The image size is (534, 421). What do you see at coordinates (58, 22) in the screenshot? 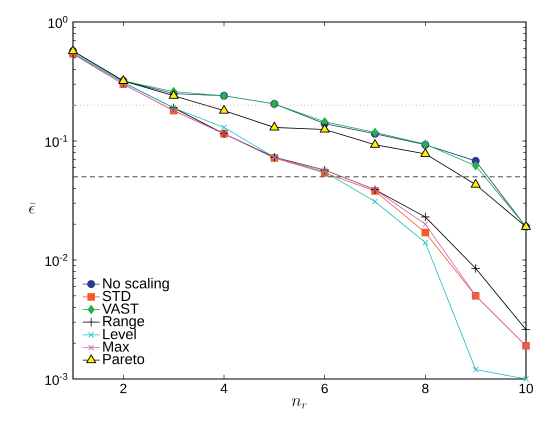
I see `y-tick-label: 10$^{0}$` at bounding box center [58, 22].